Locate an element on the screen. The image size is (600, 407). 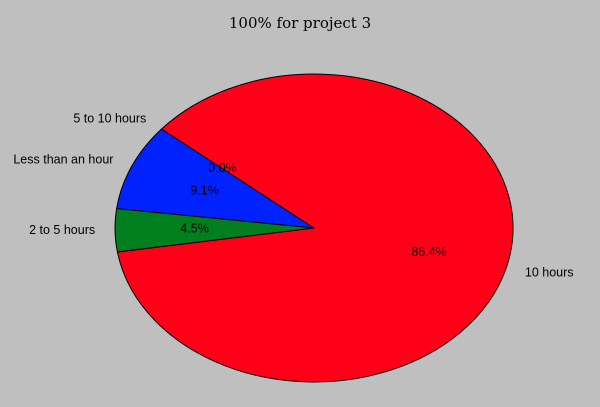
chart-title: 100% for project 3 is located at coordinates (300, 23).